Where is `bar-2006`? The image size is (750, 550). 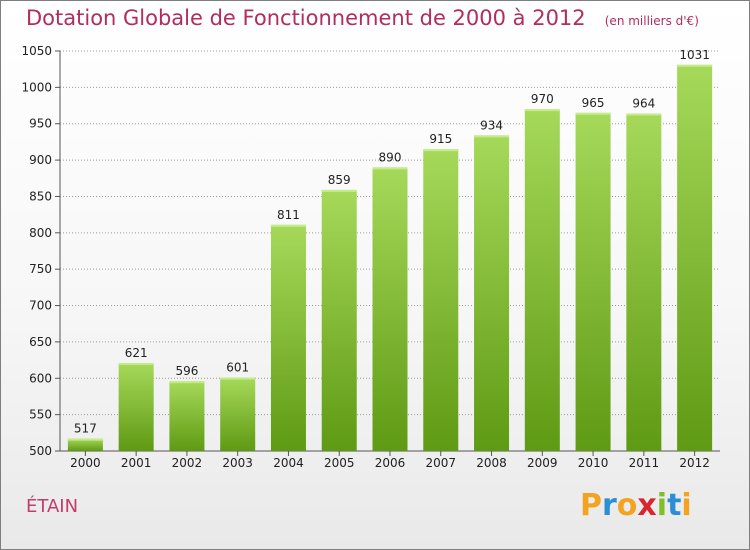 bar-2006 is located at coordinates (390, 309).